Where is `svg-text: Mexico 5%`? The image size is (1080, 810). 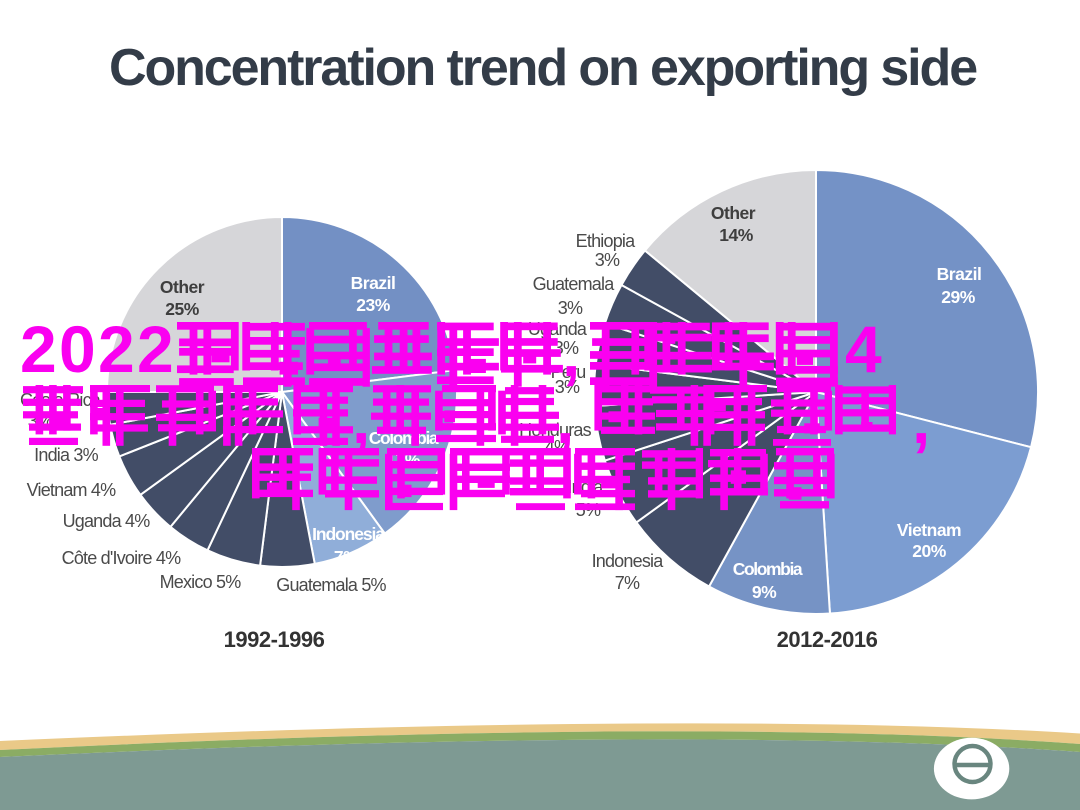
svg-text: Mexico 5% is located at coordinates (201, 582).